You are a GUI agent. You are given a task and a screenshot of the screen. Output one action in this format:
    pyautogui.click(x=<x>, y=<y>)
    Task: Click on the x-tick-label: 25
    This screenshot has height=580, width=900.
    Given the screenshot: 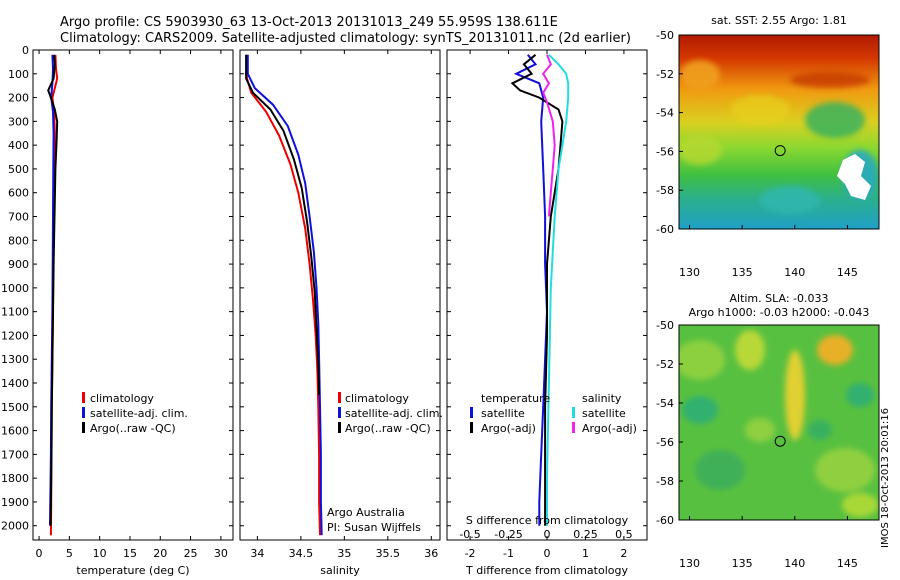 What is the action you would take?
    pyautogui.click(x=191, y=553)
    